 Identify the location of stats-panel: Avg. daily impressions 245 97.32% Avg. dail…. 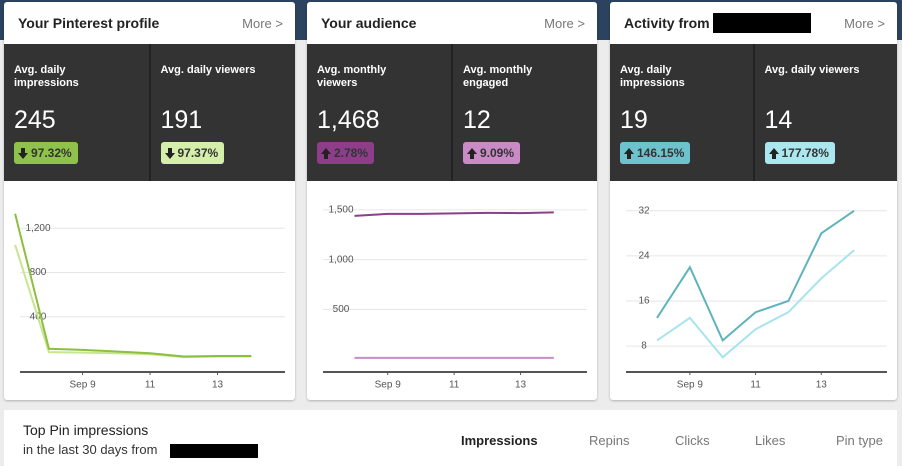
(149, 112).